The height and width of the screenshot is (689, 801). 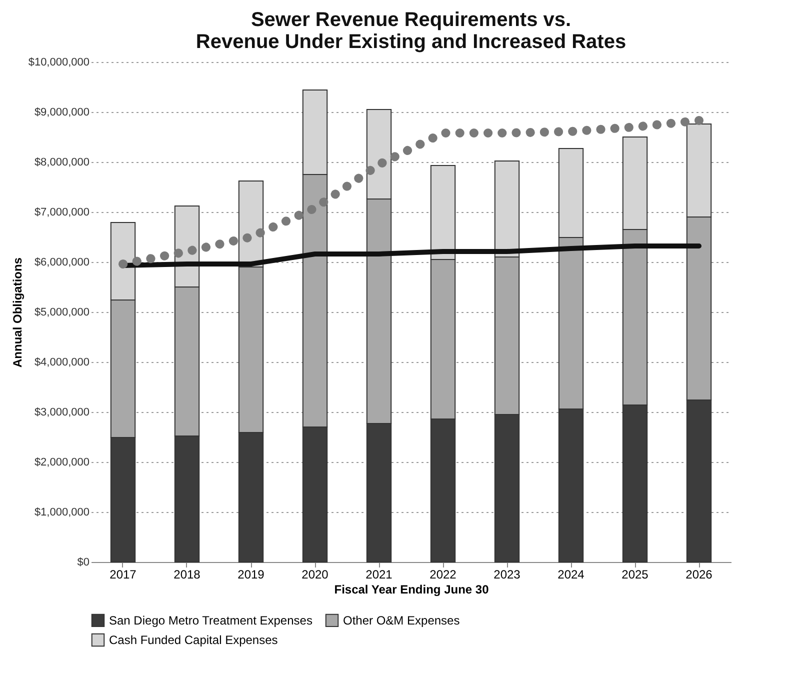 What do you see at coordinates (251, 575) in the screenshot?
I see `x-tick-label: 2019` at bounding box center [251, 575].